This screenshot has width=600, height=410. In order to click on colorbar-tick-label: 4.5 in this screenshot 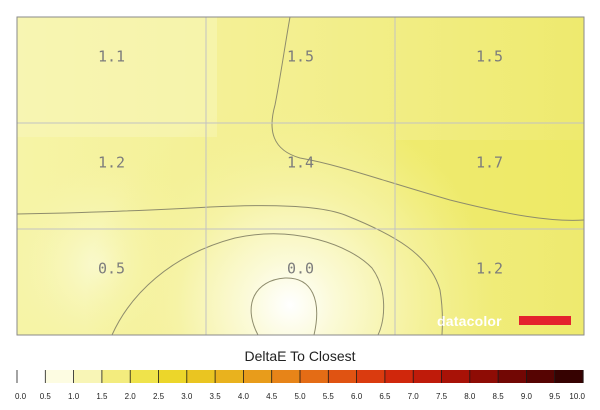, I will do `click(272, 396)`.